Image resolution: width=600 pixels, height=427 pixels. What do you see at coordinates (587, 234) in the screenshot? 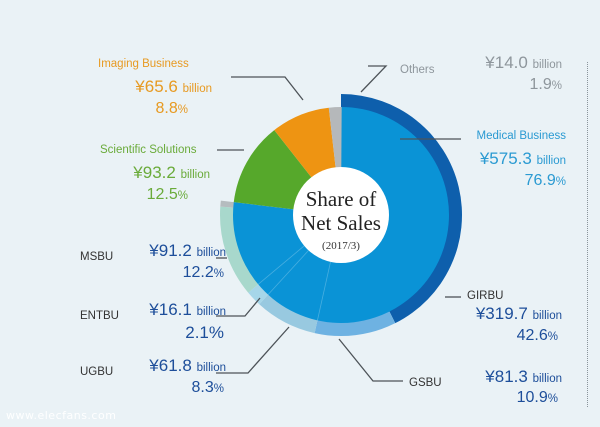
I see `page-border-dotted` at bounding box center [587, 234].